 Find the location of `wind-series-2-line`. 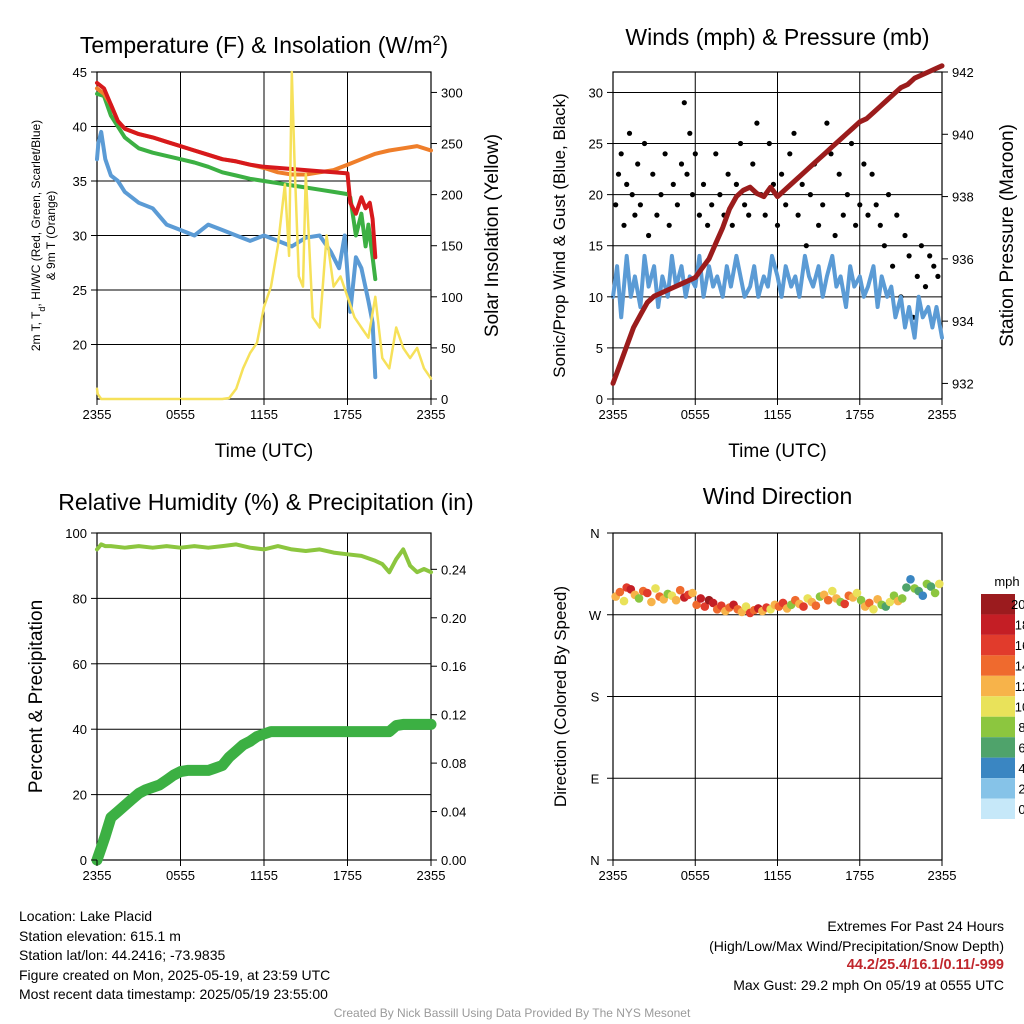

wind-series-2-line is located at coordinates (777, 224).